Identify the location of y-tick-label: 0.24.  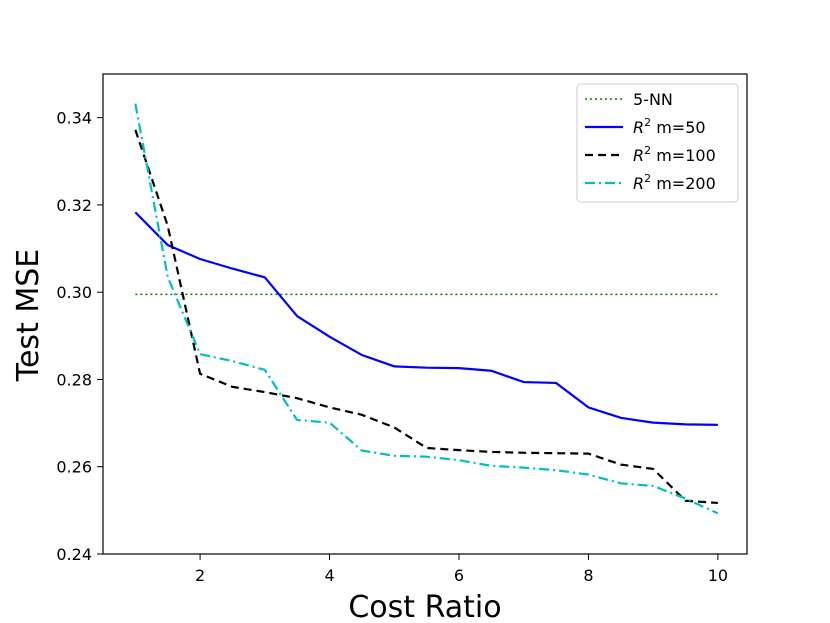
(74, 554).